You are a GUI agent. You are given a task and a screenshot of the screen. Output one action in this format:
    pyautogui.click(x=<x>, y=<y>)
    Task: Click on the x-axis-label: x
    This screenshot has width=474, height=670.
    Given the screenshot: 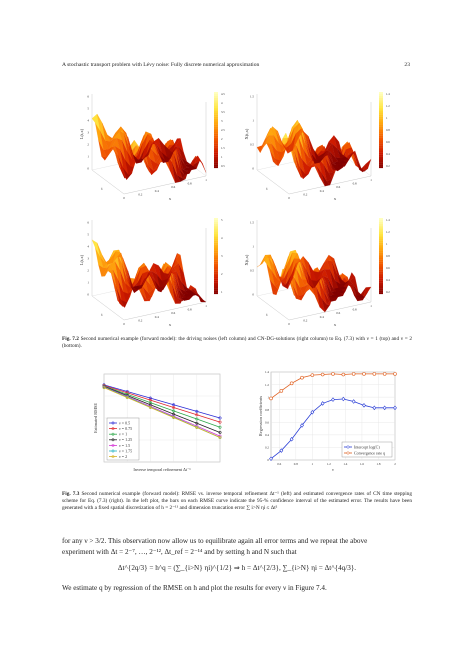 What is the action you would take?
    pyautogui.click(x=170, y=198)
    